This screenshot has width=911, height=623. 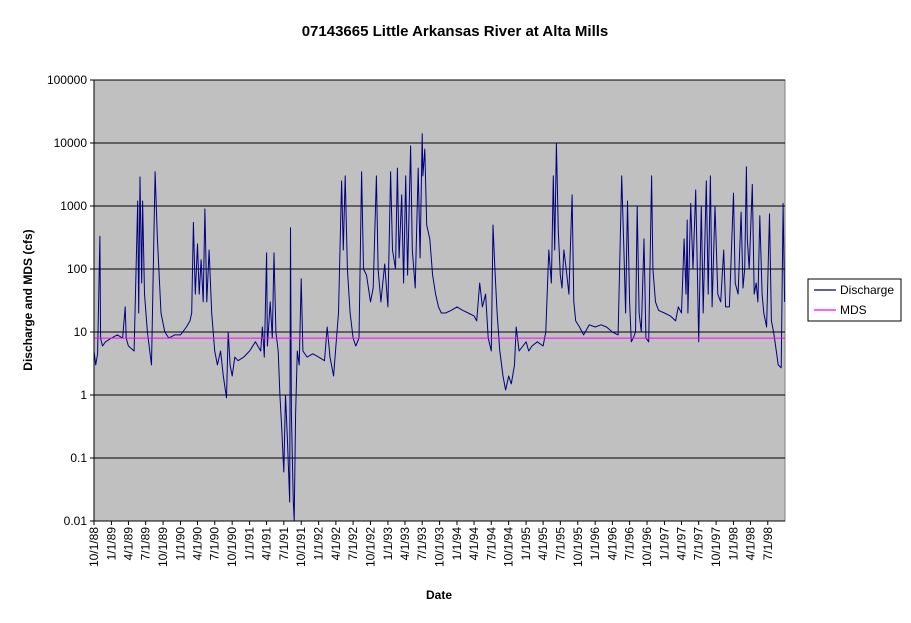 What do you see at coordinates (716, 547) in the screenshot?
I see `x-tick-label: 10/1/97` at bounding box center [716, 547].